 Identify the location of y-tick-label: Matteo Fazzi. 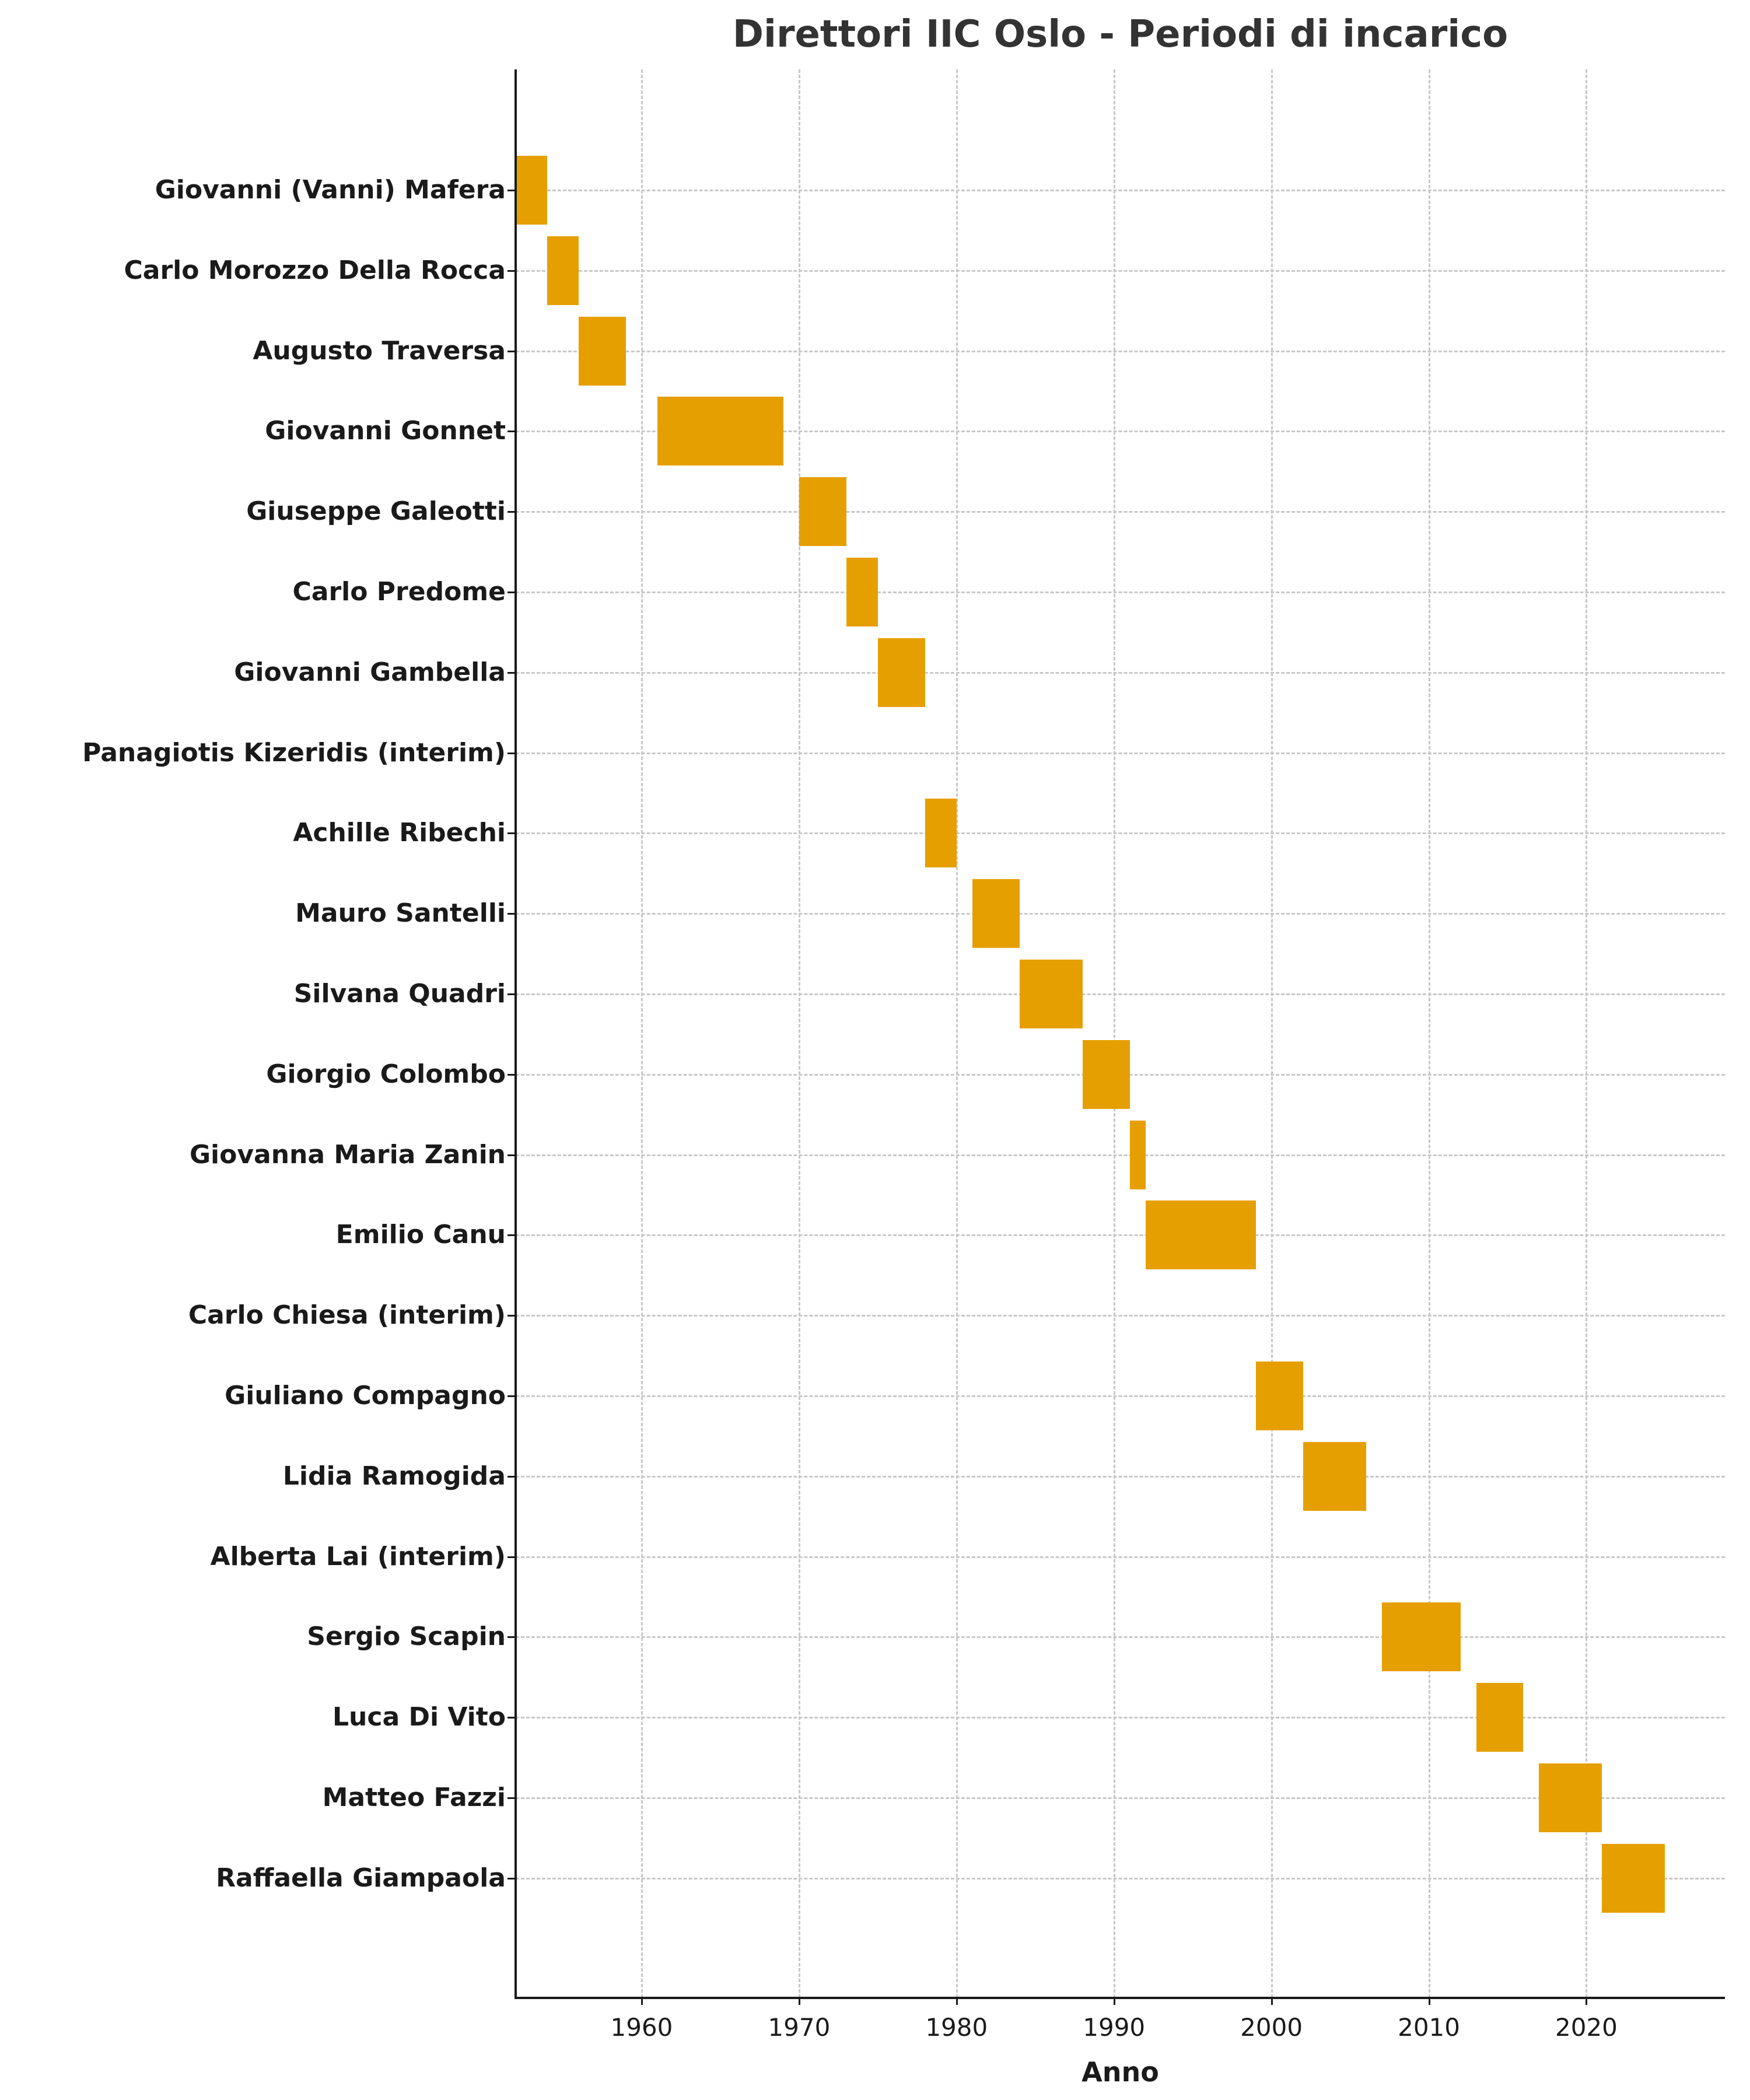
(414, 1797).